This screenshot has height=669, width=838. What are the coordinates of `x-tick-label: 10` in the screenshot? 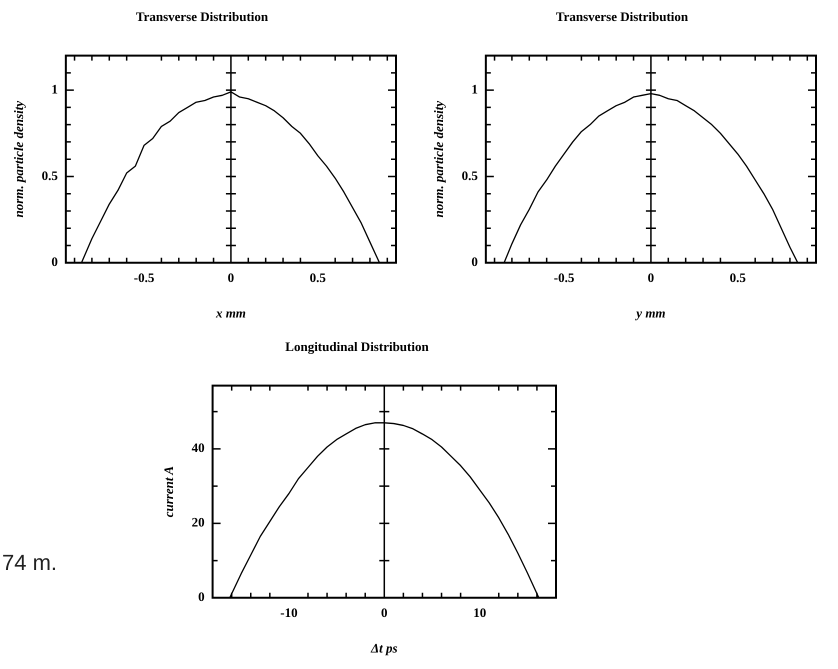 It's located at (479, 612).